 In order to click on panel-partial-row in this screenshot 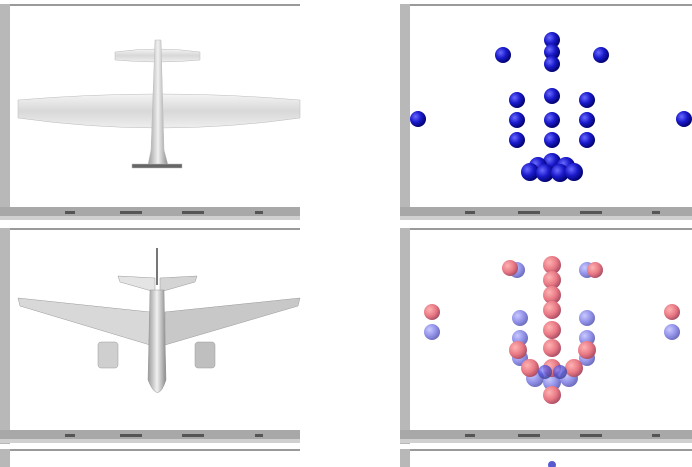, I will do `click(346, 458)`.